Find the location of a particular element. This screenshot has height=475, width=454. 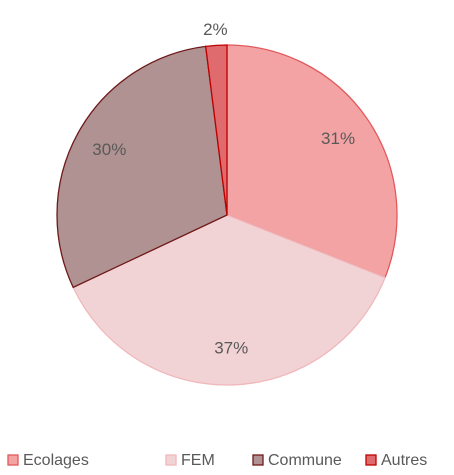

legend-label: Commune is located at coordinates (305, 460).